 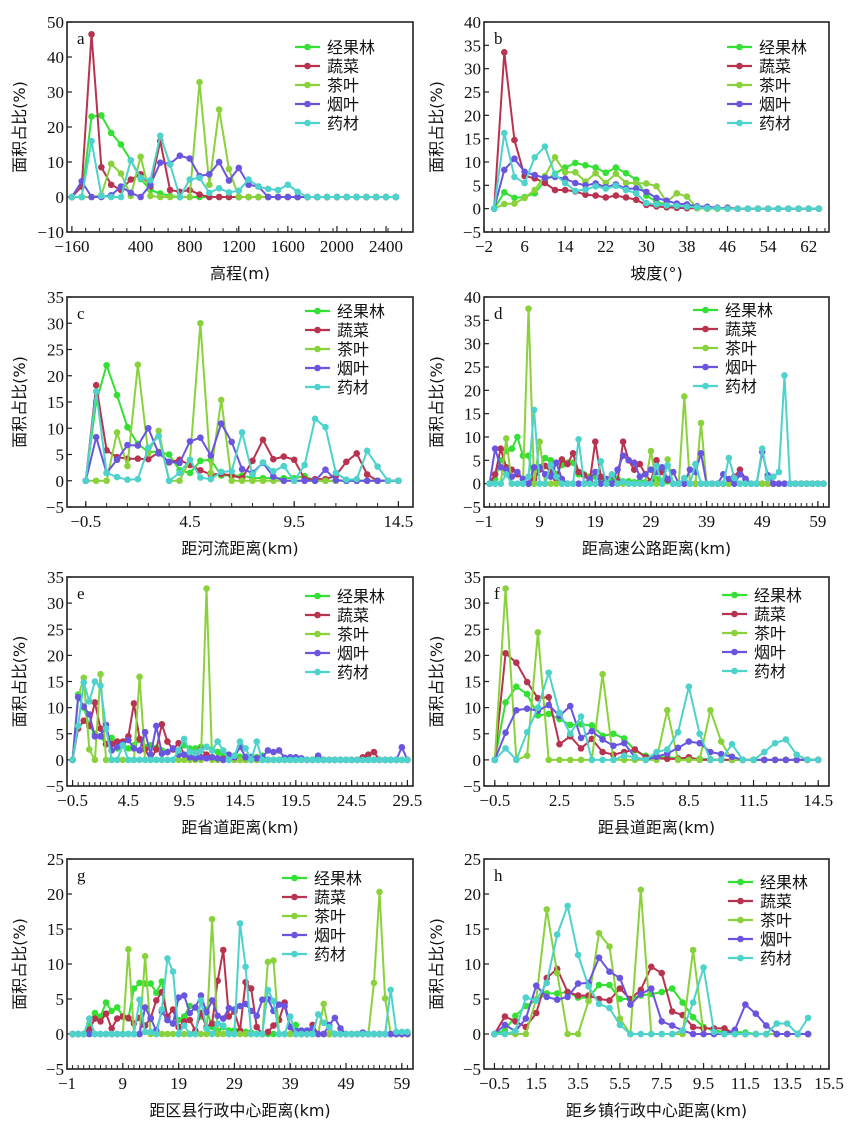 What do you see at coordinates (55, 22) in the screenshot?
I see `y-tick-label: 50` at bounding box center [55, 22].